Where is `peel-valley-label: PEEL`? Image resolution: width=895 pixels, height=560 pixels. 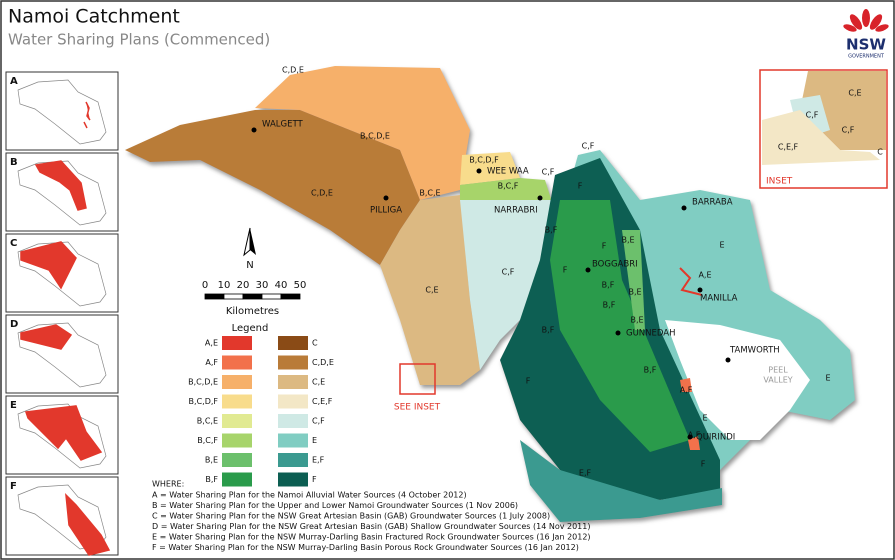 peel-valley-label: PEEL is located at coordinates (778, 370).